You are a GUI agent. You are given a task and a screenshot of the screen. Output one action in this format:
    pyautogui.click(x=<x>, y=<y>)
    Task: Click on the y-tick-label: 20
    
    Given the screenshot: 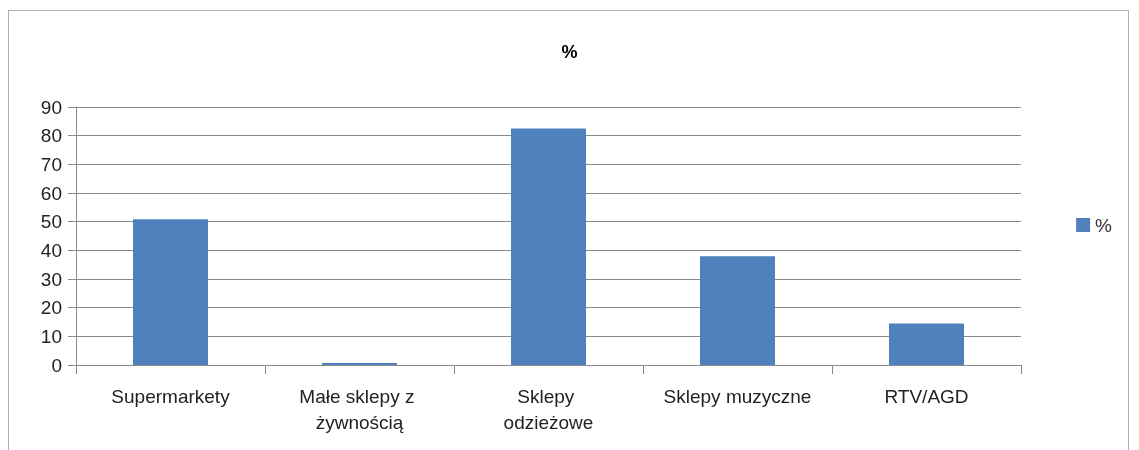 What is the action you would take?
    pyautogui.click(x=51, y=308)
    